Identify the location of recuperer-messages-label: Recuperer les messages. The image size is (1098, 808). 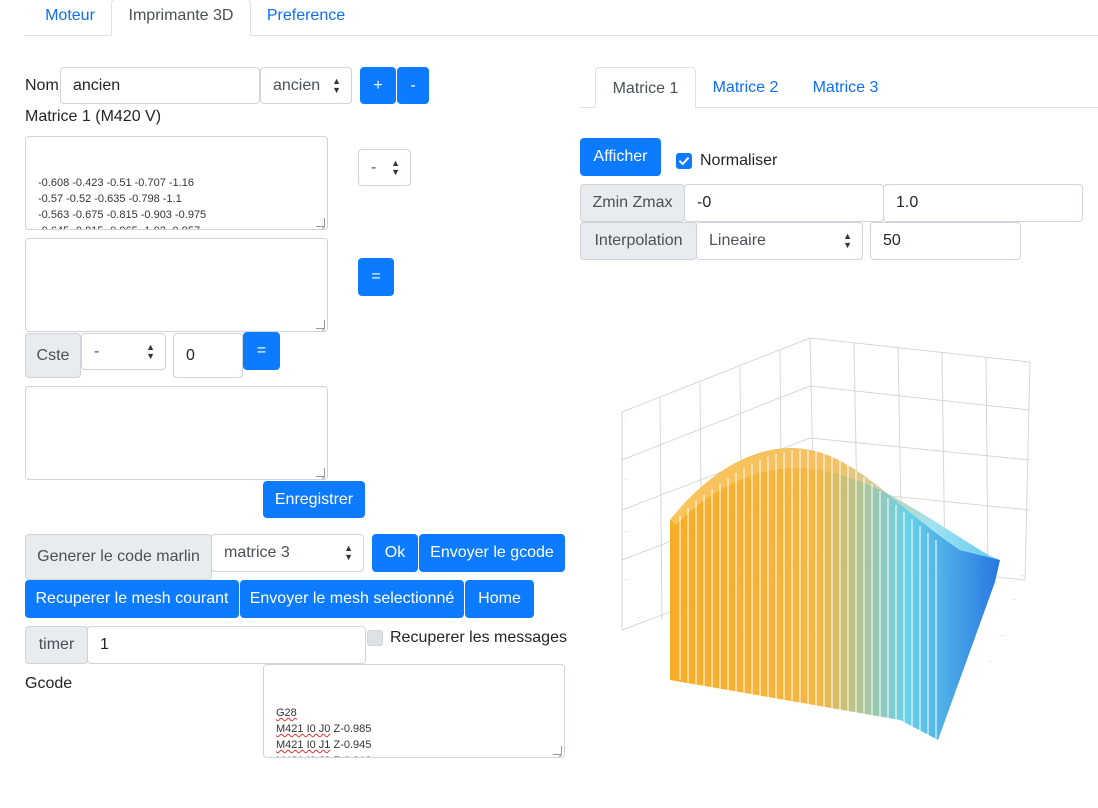
(478, 637).